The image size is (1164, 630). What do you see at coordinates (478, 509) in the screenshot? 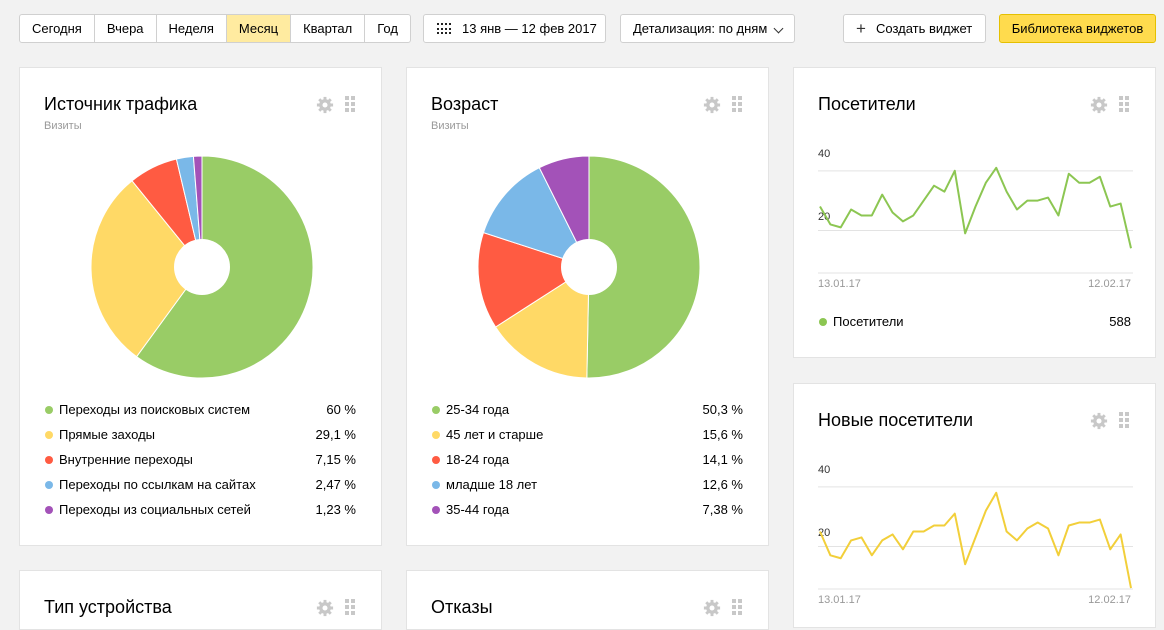
I see `legend-label: 35-44 года` at bounding box center [478, 509].